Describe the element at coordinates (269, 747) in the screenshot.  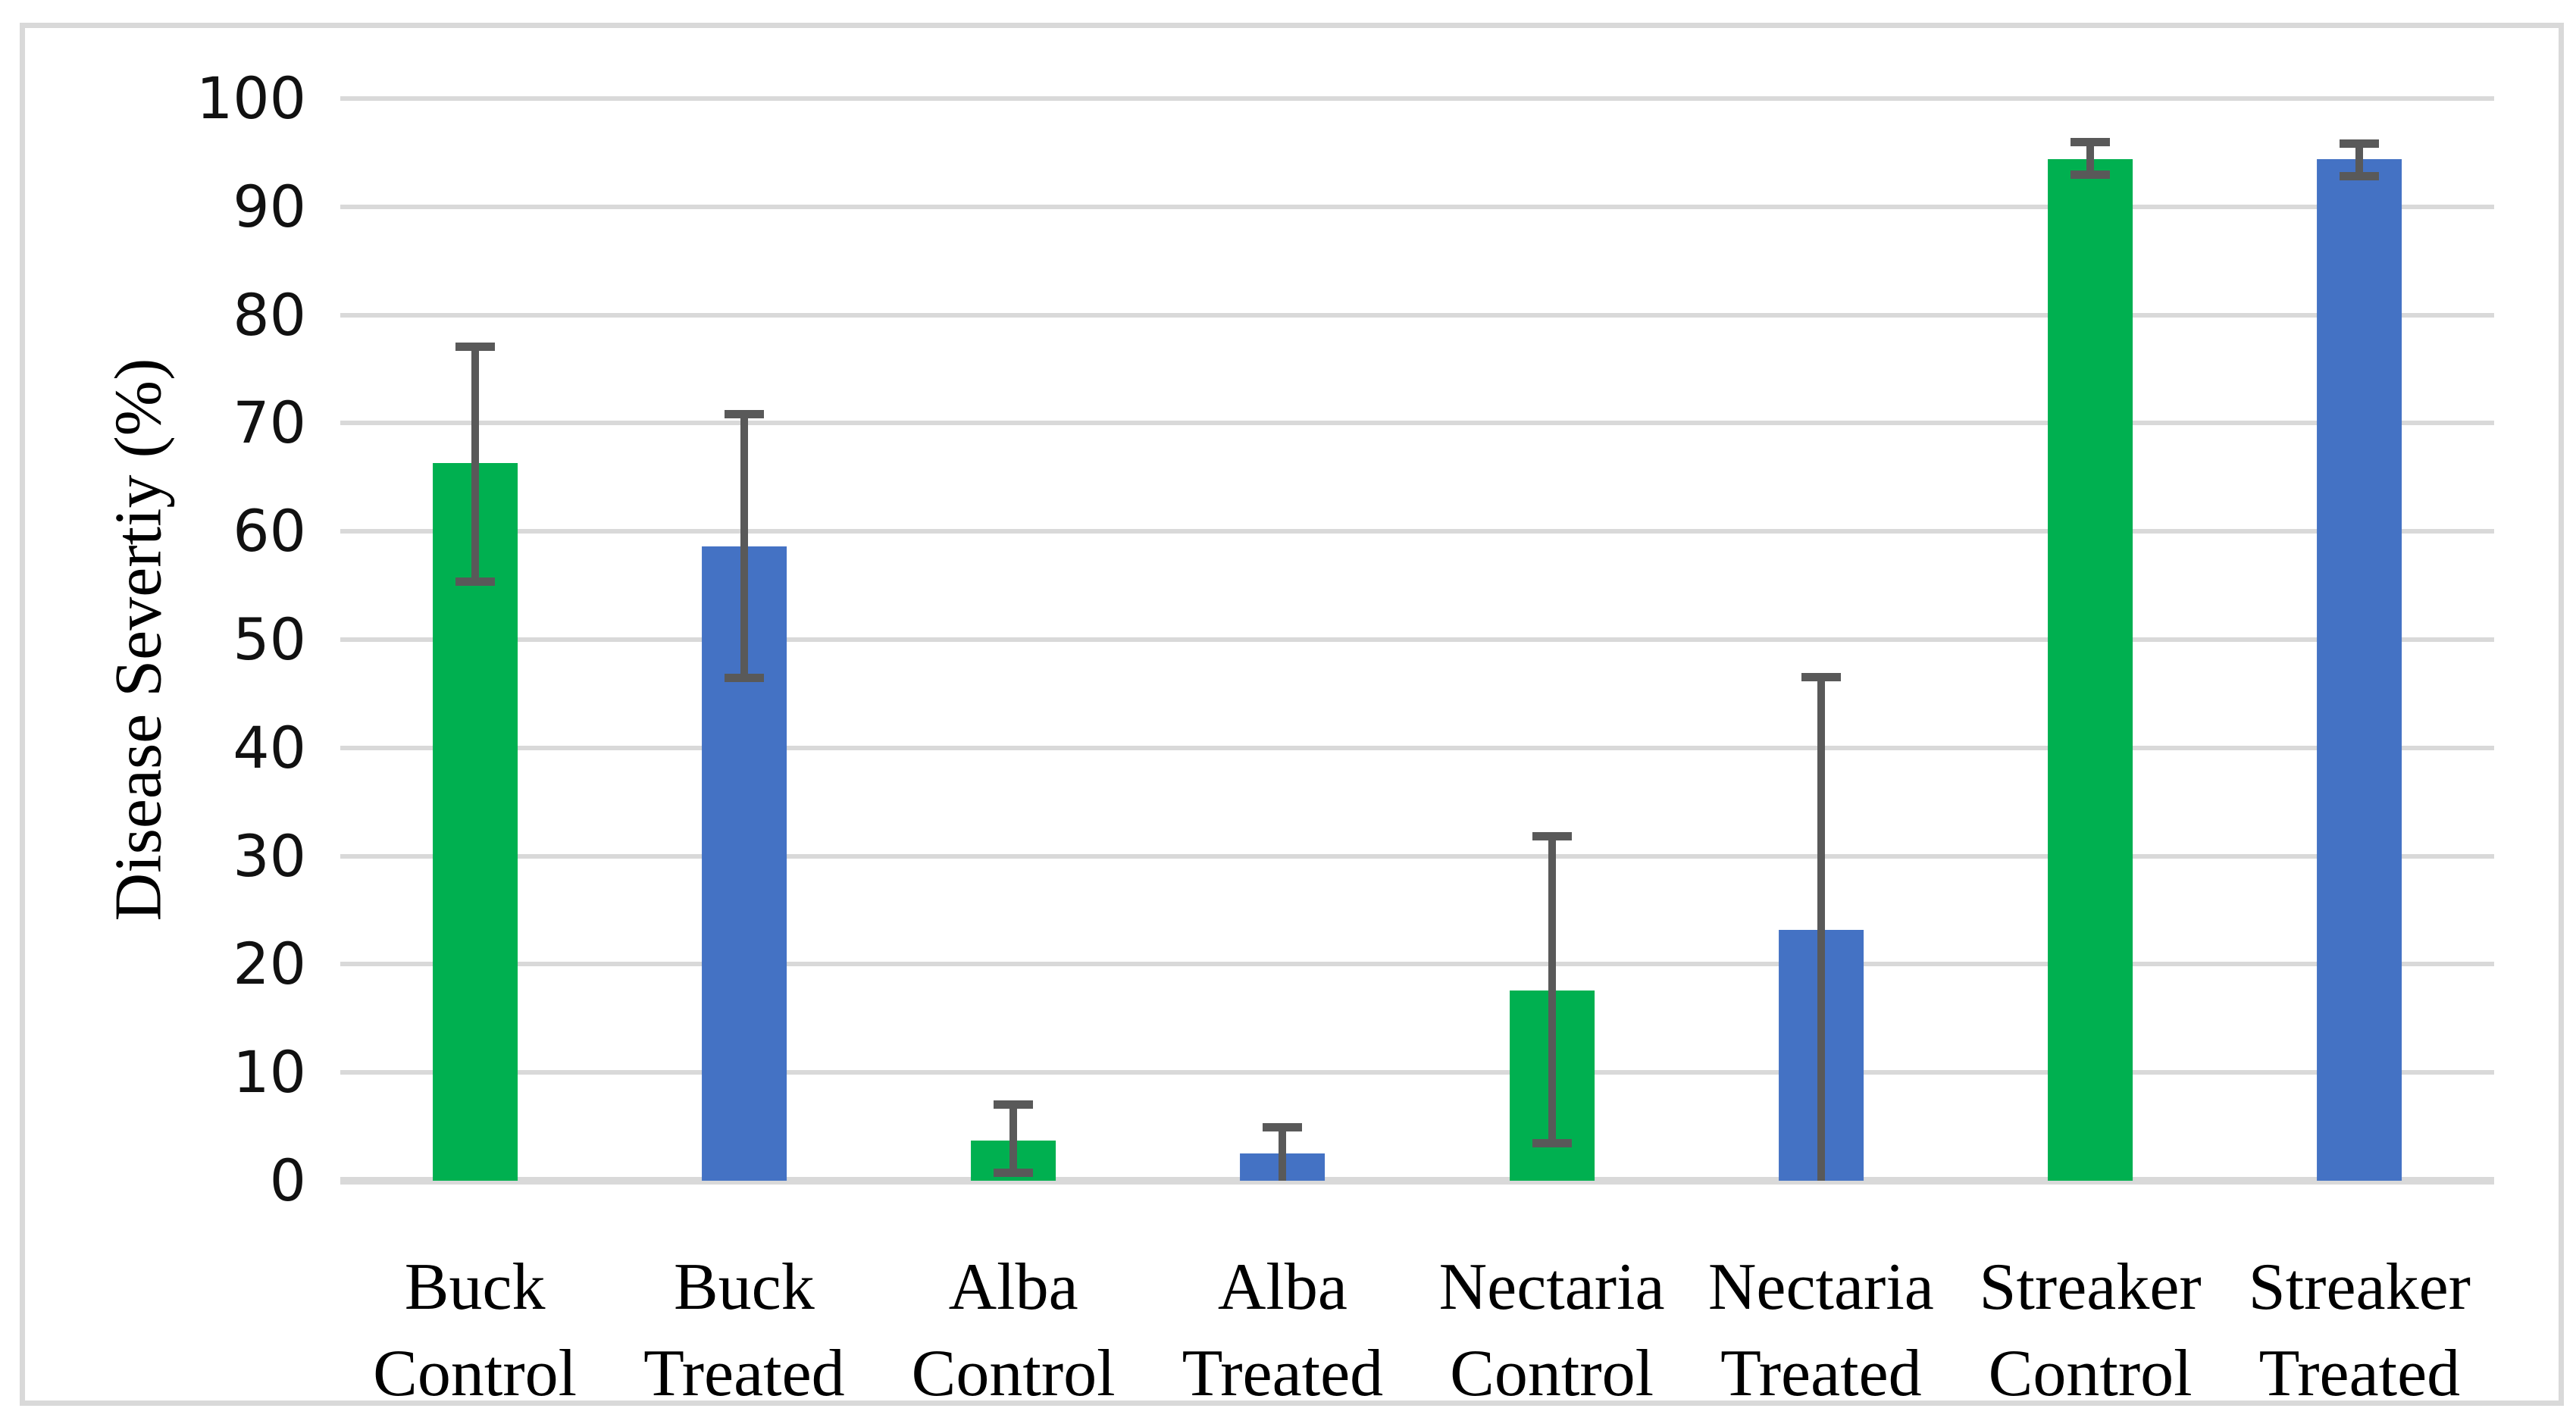
I see `y-tick-label-40: 40` at that location.